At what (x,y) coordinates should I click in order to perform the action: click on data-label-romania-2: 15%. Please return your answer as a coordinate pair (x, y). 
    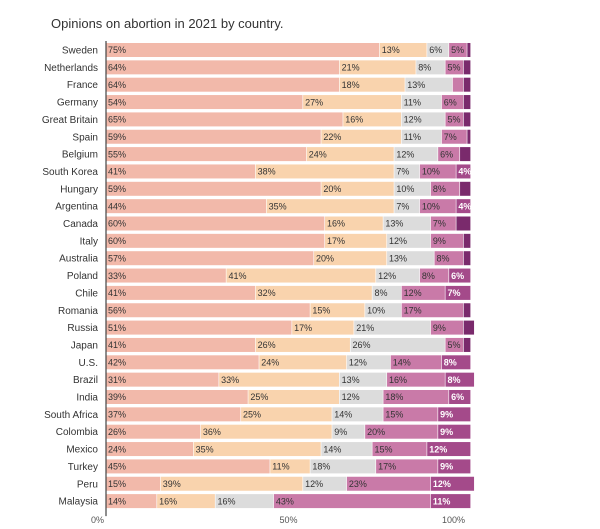
    Looking at the image, I should click on (321, 310).